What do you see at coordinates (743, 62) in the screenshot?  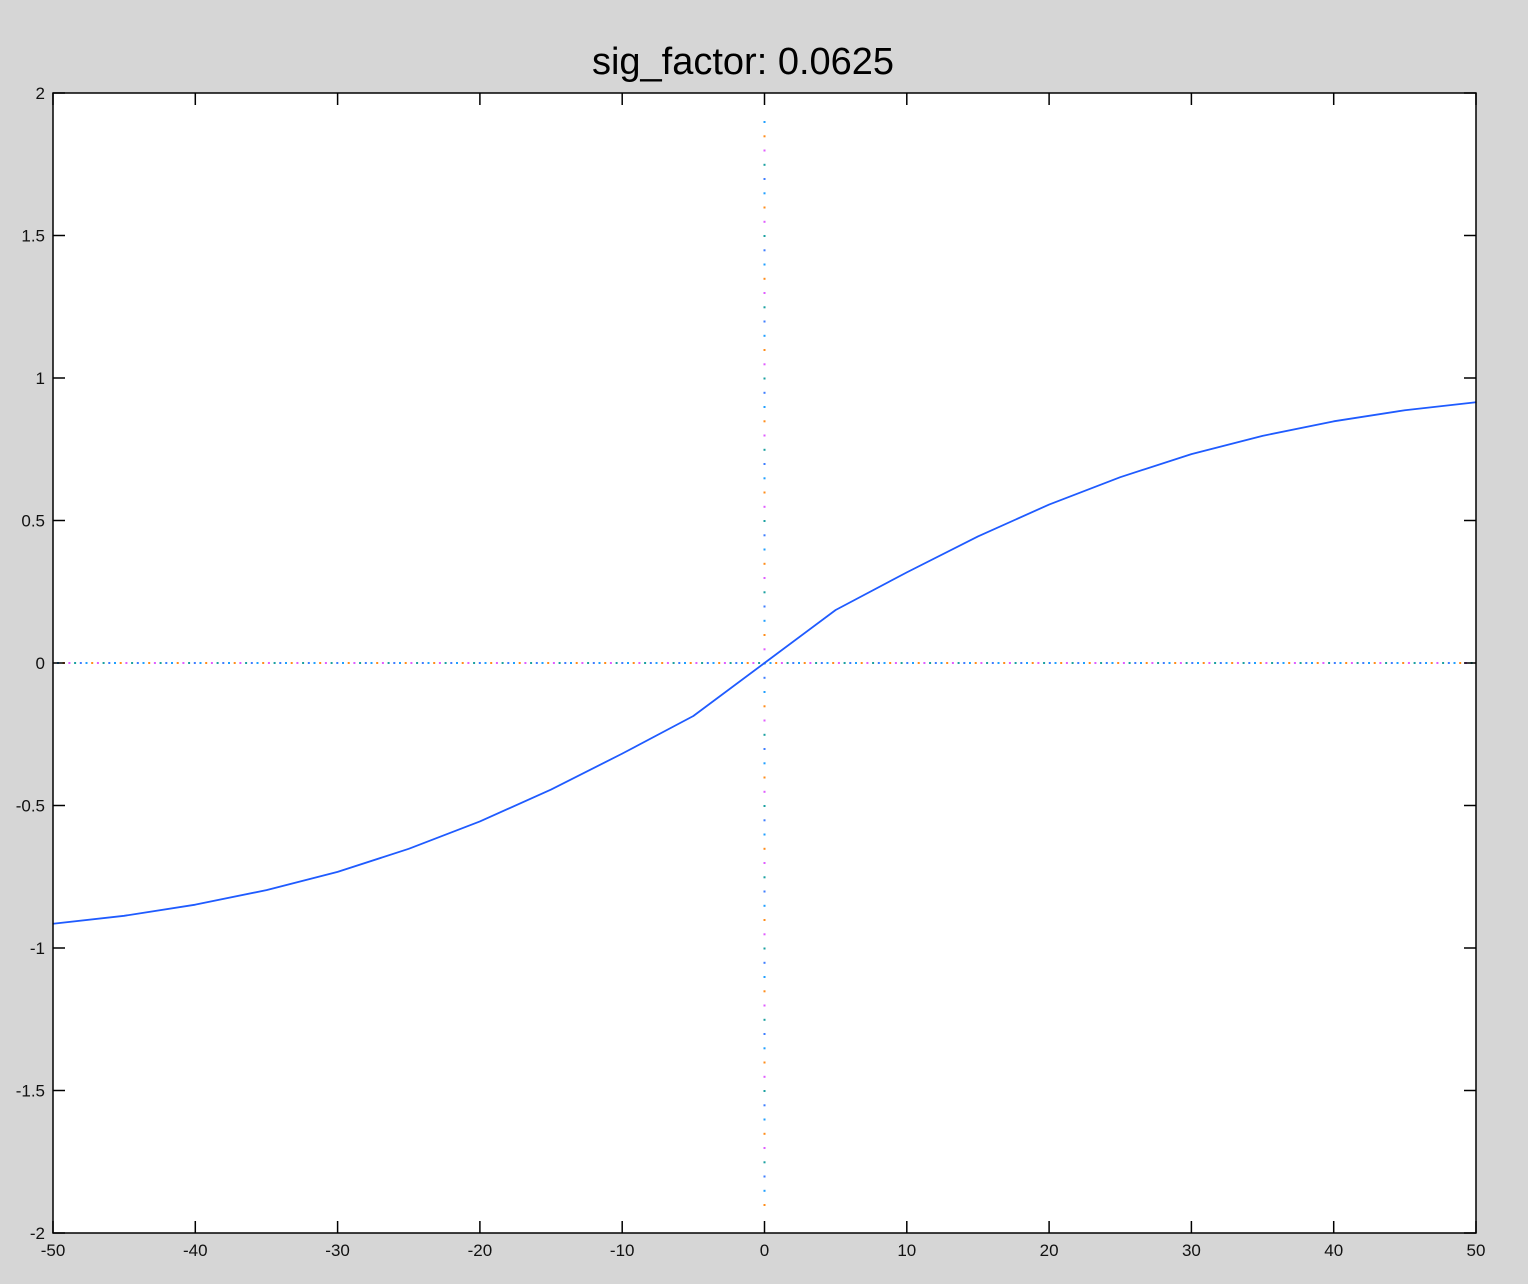 I see `chart-title: sig_factor: 0.0625` at bounding box center [743, 62].